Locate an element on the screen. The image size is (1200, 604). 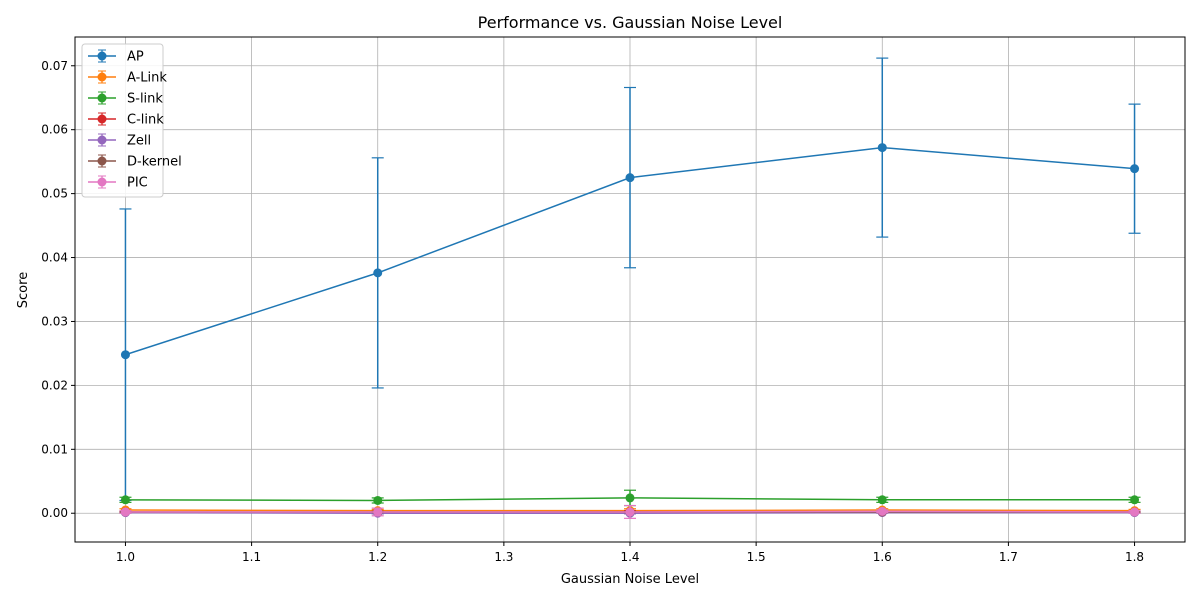
chart-title: Performance vs. Gaussian Noise Level is located at coordinates (630, 22).